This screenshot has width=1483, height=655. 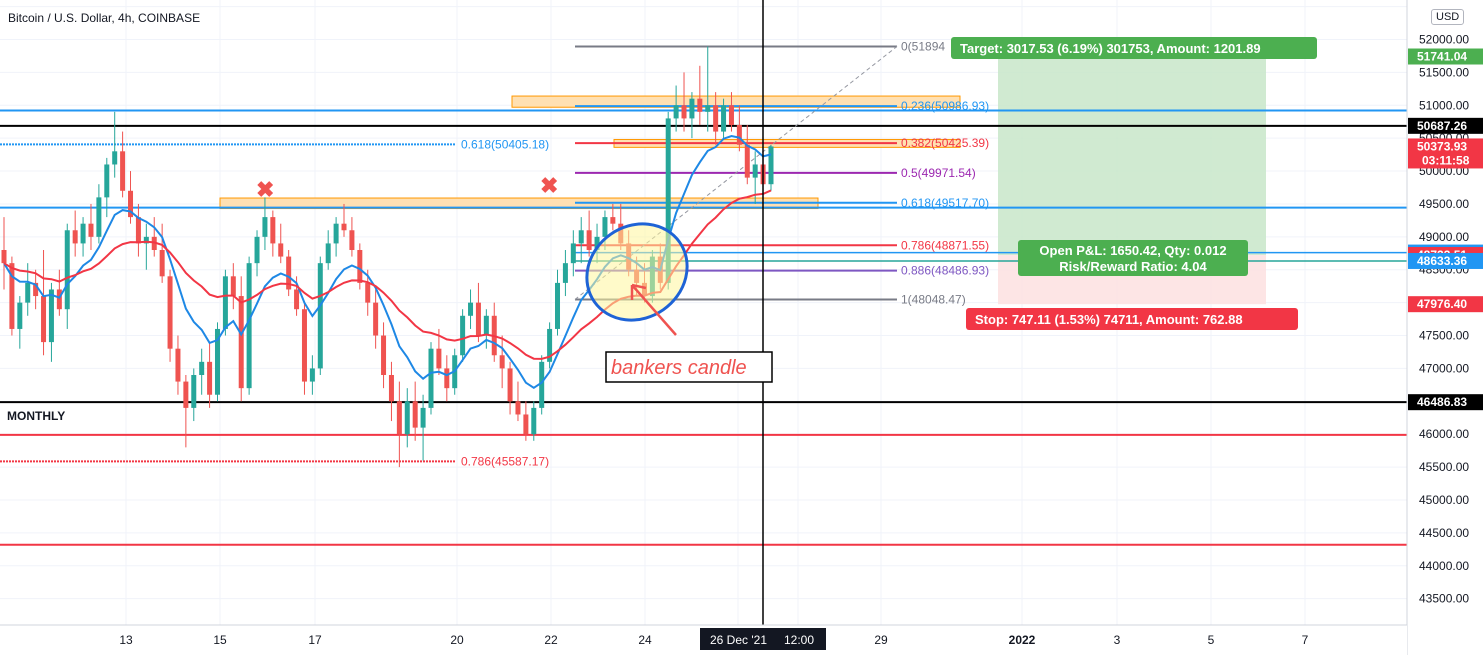 What do you see at coordinates (220, 640) in the screenshot?
I see `time-tick-label: 15` at bounding box center [220, 640].